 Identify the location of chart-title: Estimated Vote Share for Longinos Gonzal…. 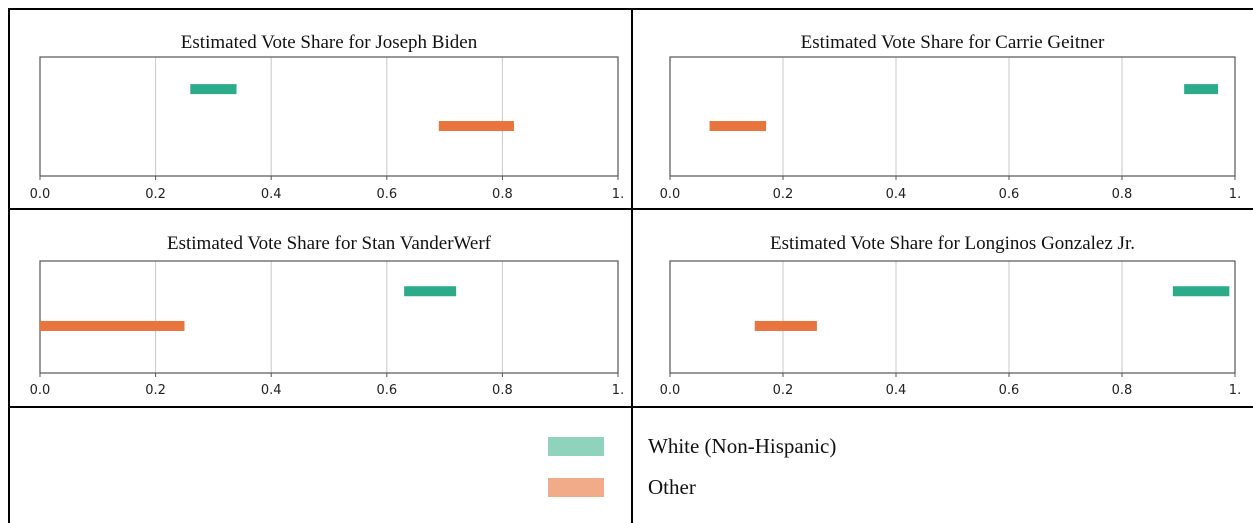
(952, 243).